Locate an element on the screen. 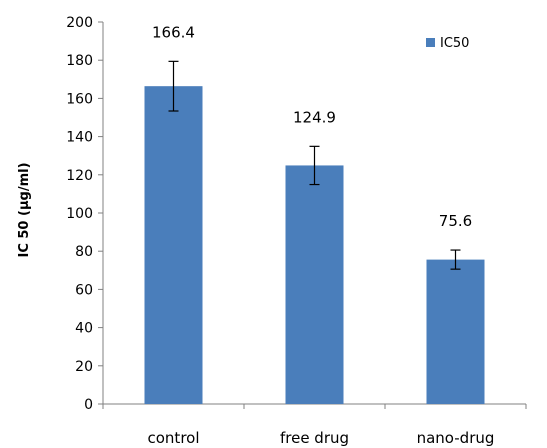 Image resolution: width=547 pixels, height=448 pixels. y-tick-label: 60 is located at coordinates (84, 290).